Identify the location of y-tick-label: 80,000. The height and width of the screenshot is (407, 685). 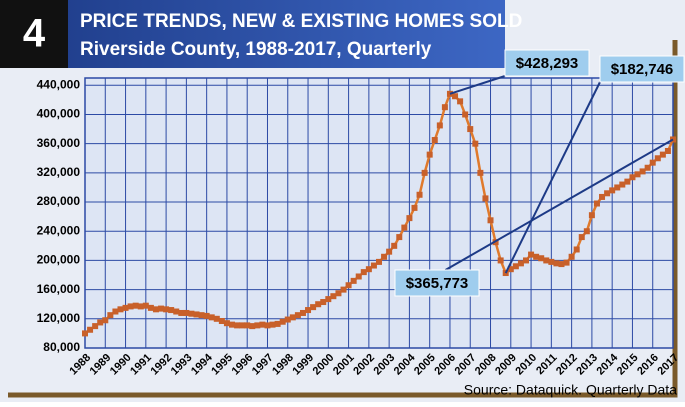
(61, 347).